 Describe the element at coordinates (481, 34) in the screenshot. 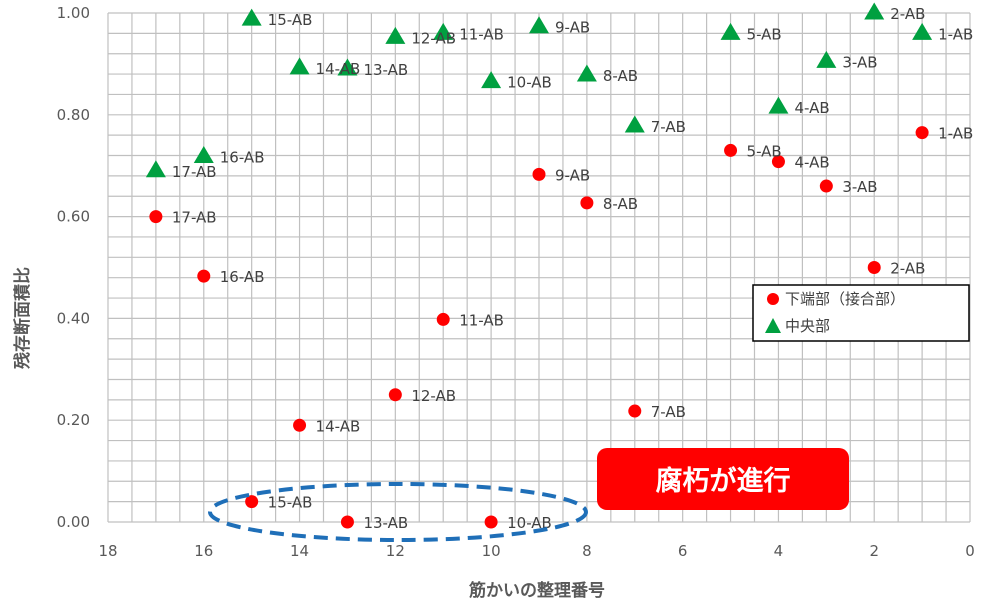

I see `center-point-label: 11-AB` at that location.